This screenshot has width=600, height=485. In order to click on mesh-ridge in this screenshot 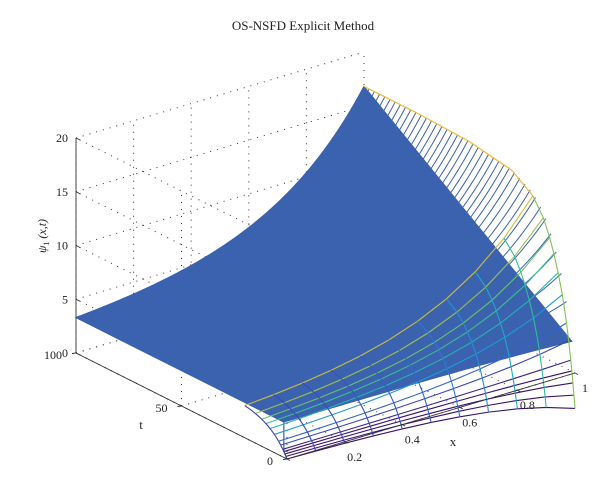, I will do `click(448, 141)`.